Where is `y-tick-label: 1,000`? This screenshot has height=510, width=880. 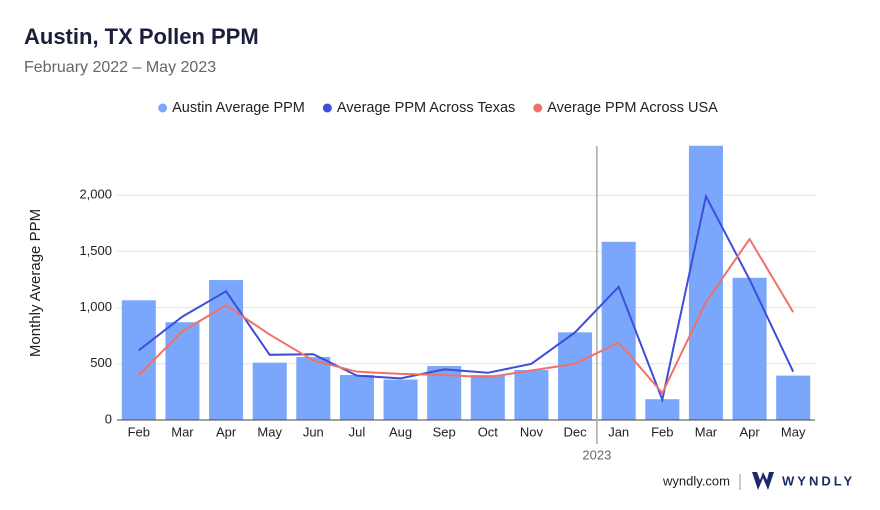
y-tick-label: 1,000 is located at coordinates (95, 306).